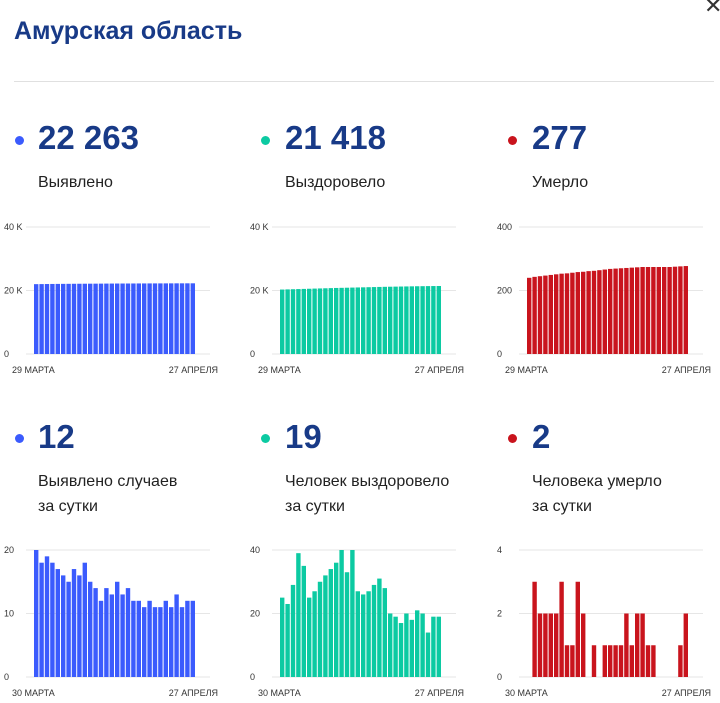  Describe the element at coordinates (19, 140) in the screenshot. I see `confirmed-dot` at that location.